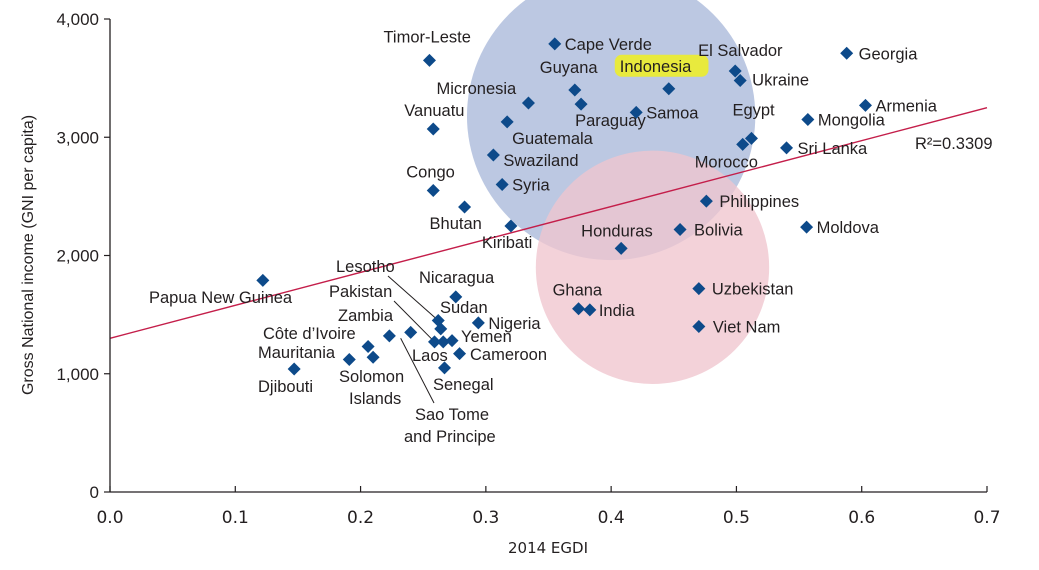 Image resolution: width=1039 pixels, height=570 pixels. I want to click on country-label: Sudan, so click(464, 308).